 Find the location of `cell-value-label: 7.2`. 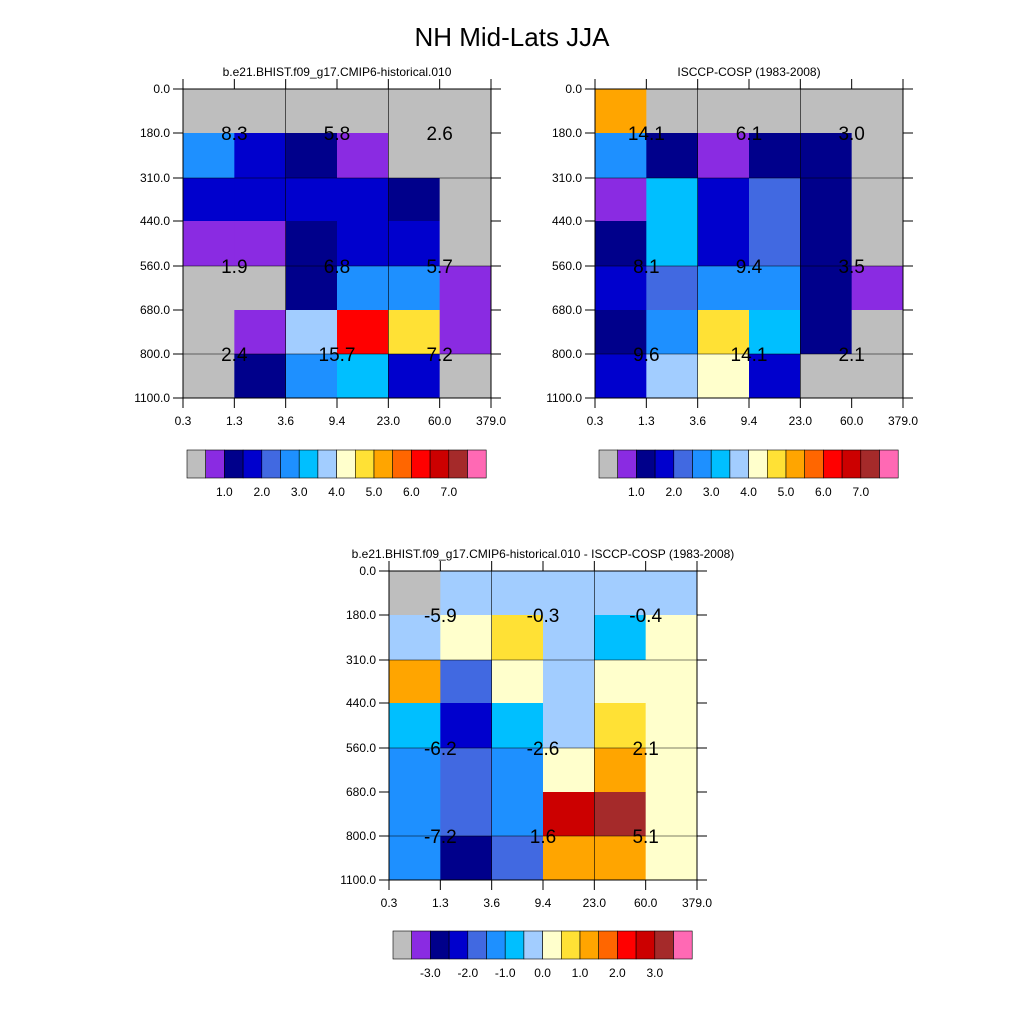

cell-value-label: 7.2 is located at coordinates (439, 355).